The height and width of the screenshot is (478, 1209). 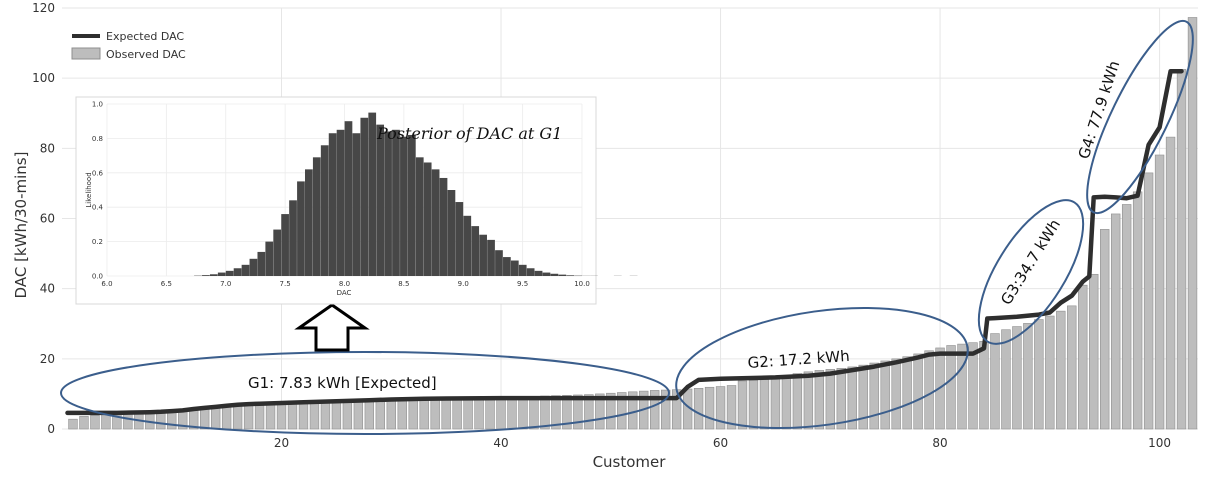 What do you see at coordinates (97, 242) in the screenshot?
I see `inset-y-tick-label: 0.2` at bounding box center [97, 242].